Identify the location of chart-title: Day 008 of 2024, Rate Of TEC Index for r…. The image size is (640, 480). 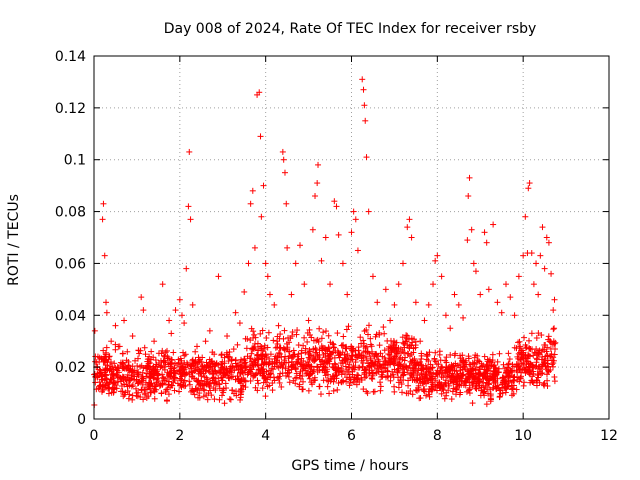
(350, 29).